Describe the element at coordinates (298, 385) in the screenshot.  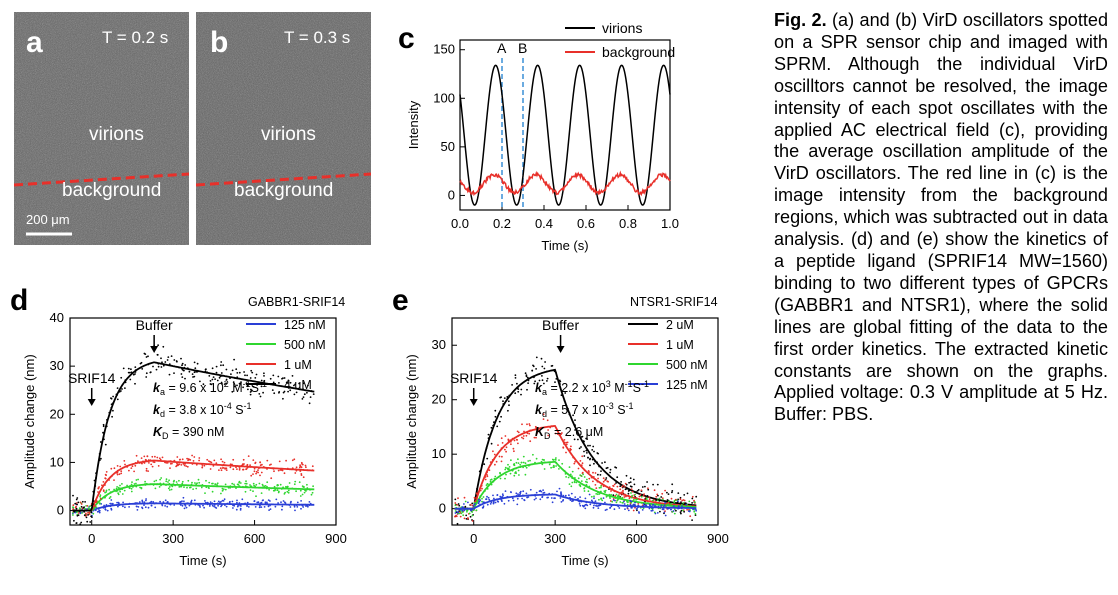
I see `legend-label: 4 uM` at that location.